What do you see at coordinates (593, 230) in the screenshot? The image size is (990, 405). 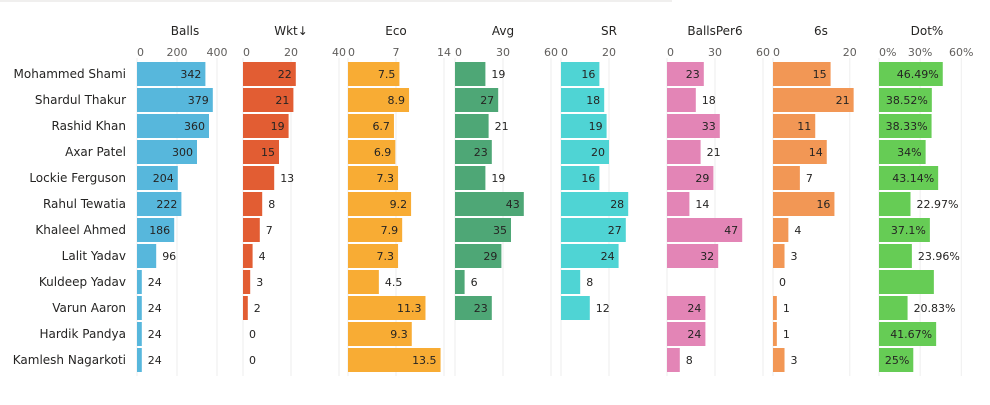 I see `bar-sr-khaleel-ahmed` at bounding box center [593, 230].